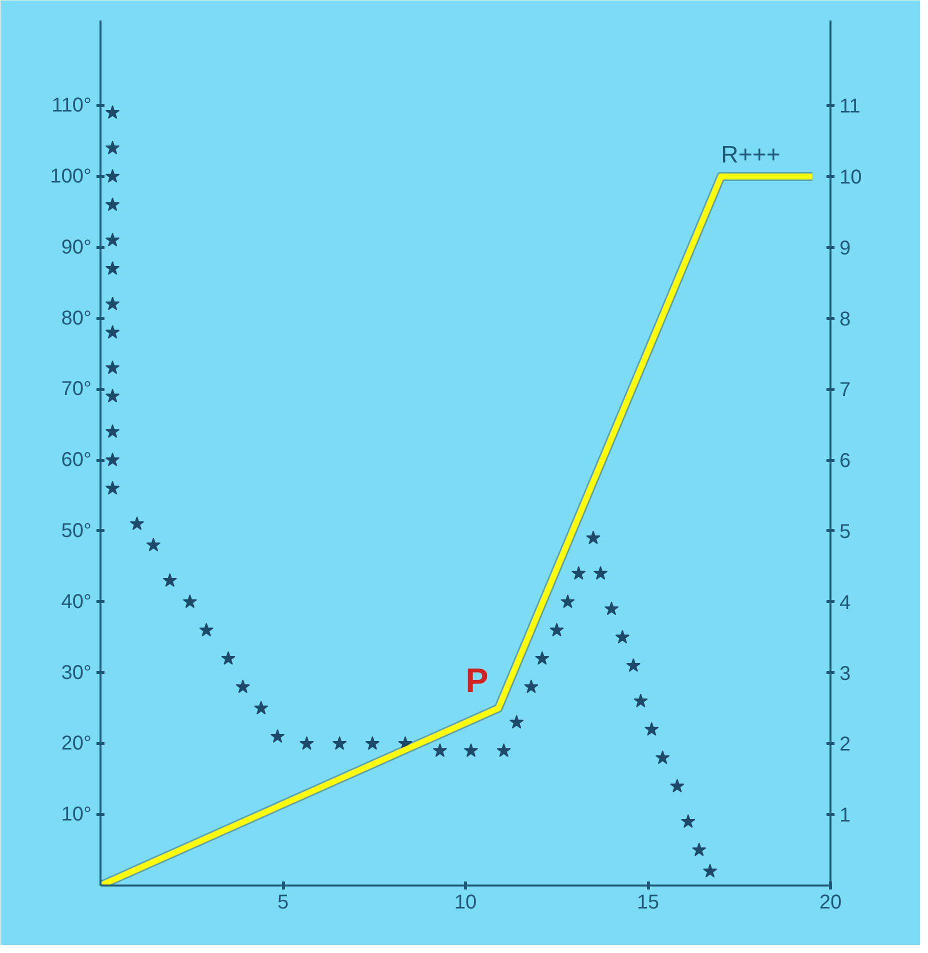  Describe the element at coordinates (845, 390) in the screenshot. I see `y2-tick-label: 7` at that location.